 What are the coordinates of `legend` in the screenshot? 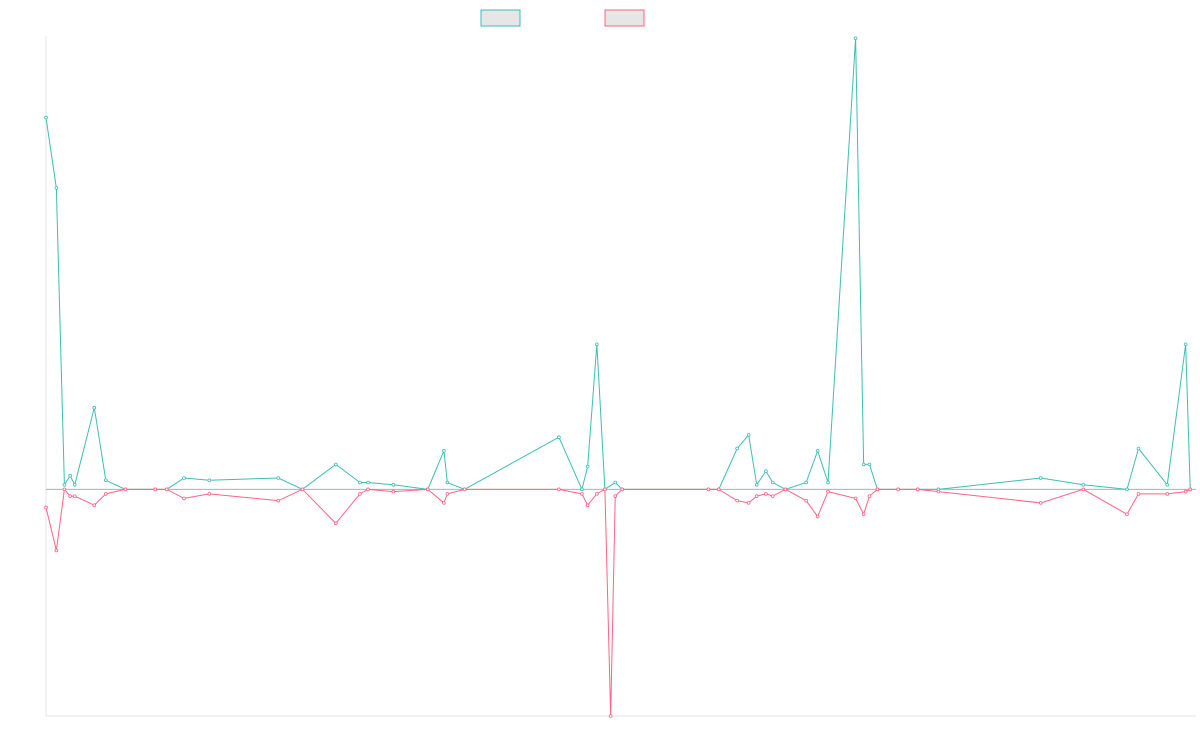 It's located at (562, 18).